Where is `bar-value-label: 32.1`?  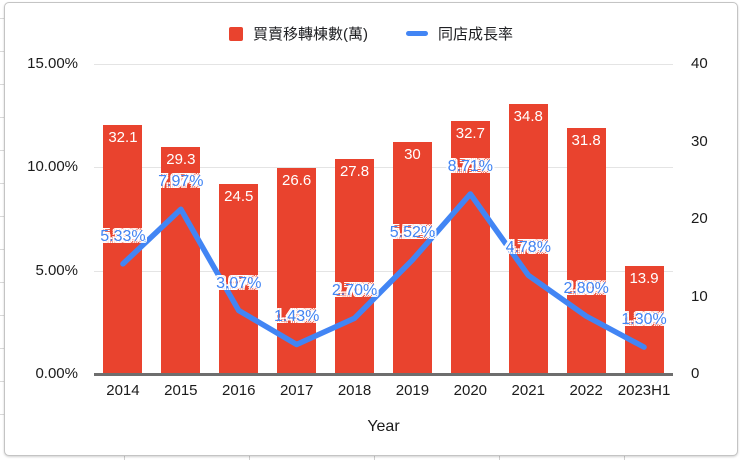
bar-value-label: 32.1 is located at coordinates (123, 138).